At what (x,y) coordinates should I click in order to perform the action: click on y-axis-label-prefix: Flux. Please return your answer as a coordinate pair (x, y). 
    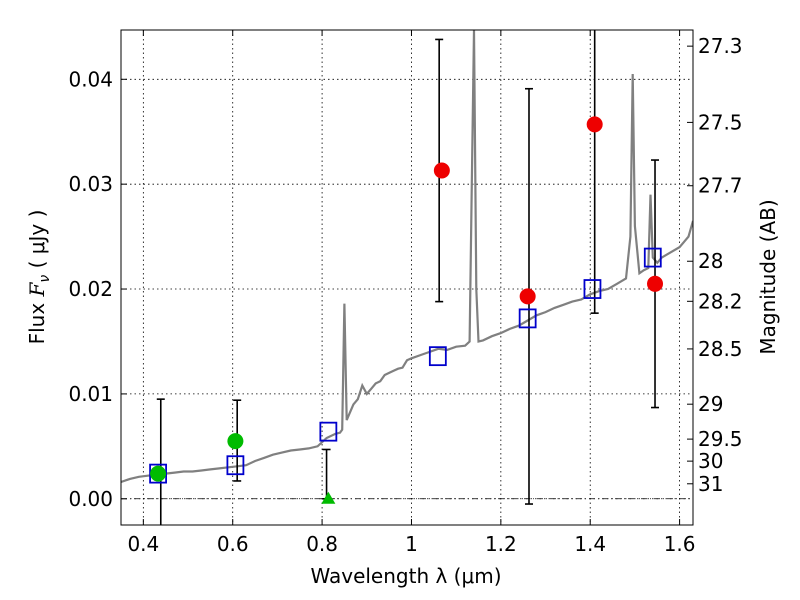
    Looking at the image, I should click on (37, 320).